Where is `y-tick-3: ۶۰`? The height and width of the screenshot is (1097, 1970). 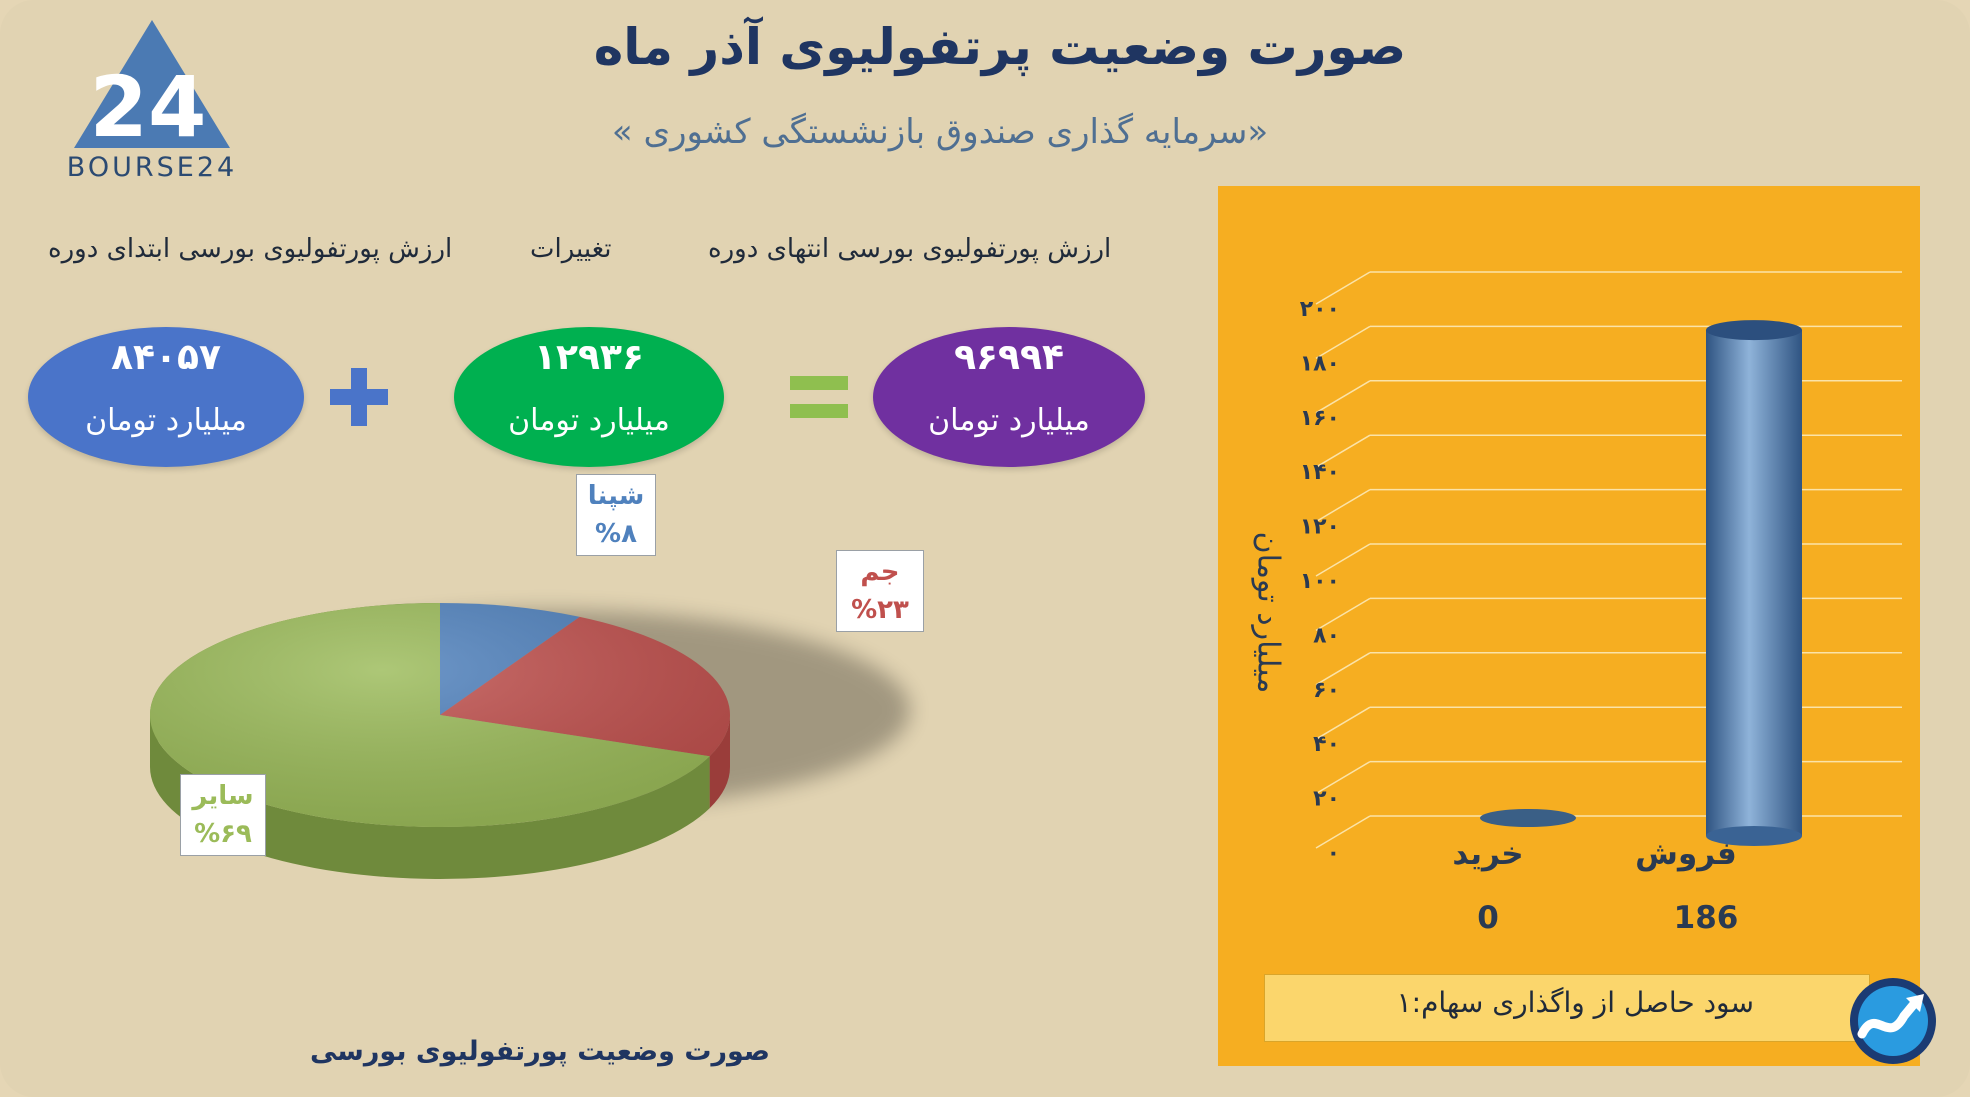
y-tick-3: ۶۰ is located at coordinates (1326, 690).